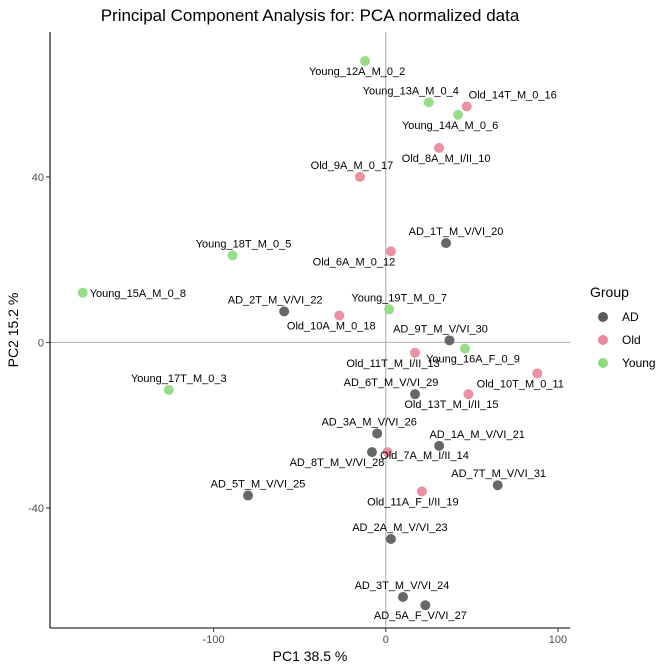 Image resolution: width=672 pixels, height=672 pixels. I want to click on data-point-label: AD_2T_M_V/VI_22, so click(275, 300).